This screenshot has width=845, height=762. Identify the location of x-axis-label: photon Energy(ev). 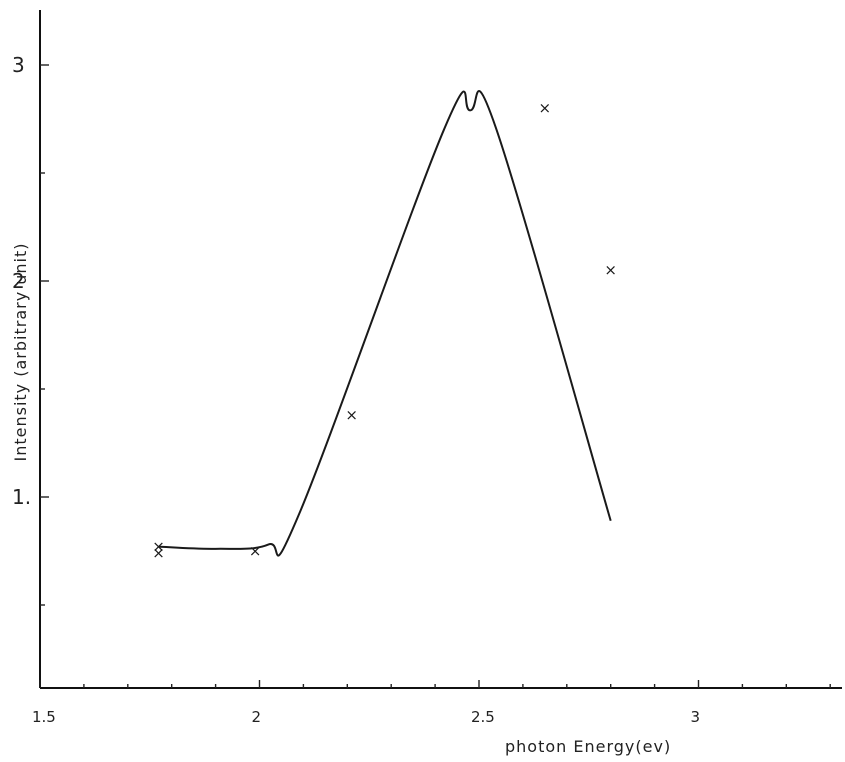
(588, 746).